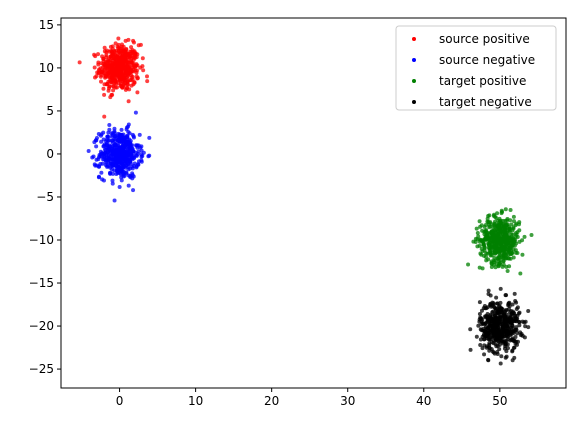  Describe the element at coordinates (41, 283) in the screenshot. I see `y-tick-label: −15` at that location.